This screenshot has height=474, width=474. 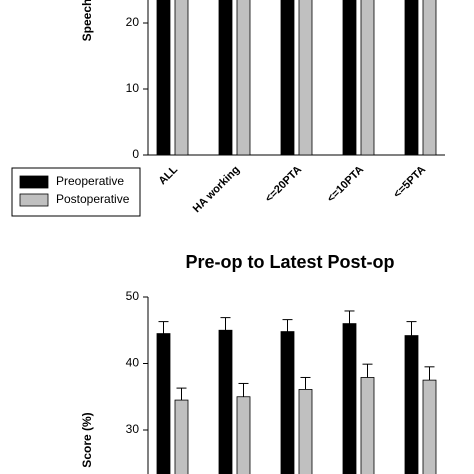 I want to click on x-tick-label: <=20PTA, so click(x=283, y=184).